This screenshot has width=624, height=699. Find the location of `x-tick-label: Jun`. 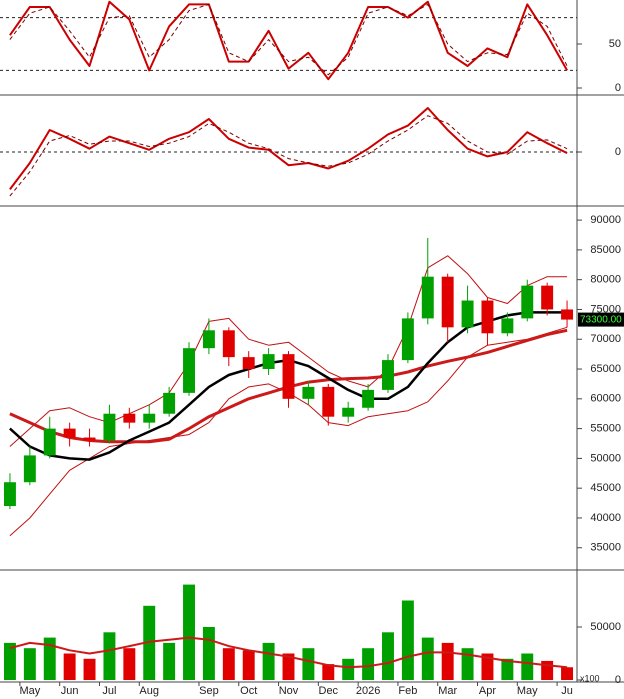

x-tick-label: Jun is located at coordinates (70, 691).